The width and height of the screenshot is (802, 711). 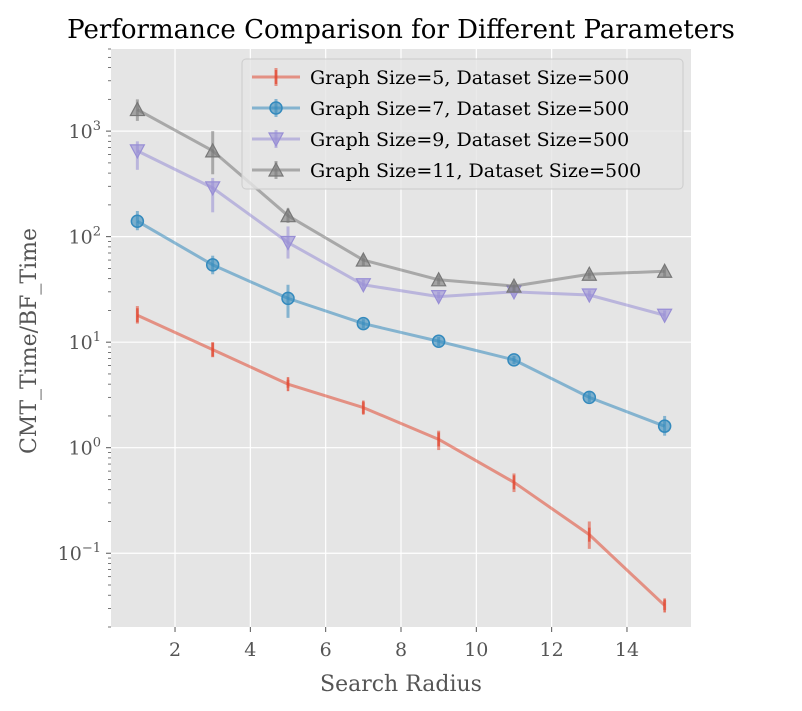 I want to click on legend-label: Graph Size=11, Dataset Size=500, so click(x=475, y=171).